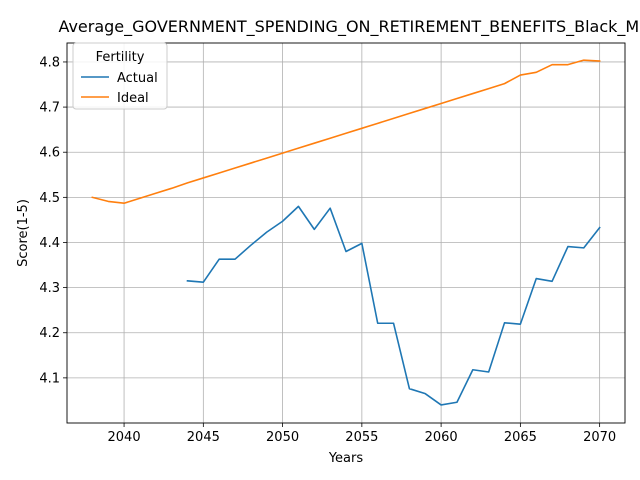  I want to click on y-axis: 4.1 4.2 4.3 4.4 4.5 4.6 4.7 4.8, so click(53, 220).